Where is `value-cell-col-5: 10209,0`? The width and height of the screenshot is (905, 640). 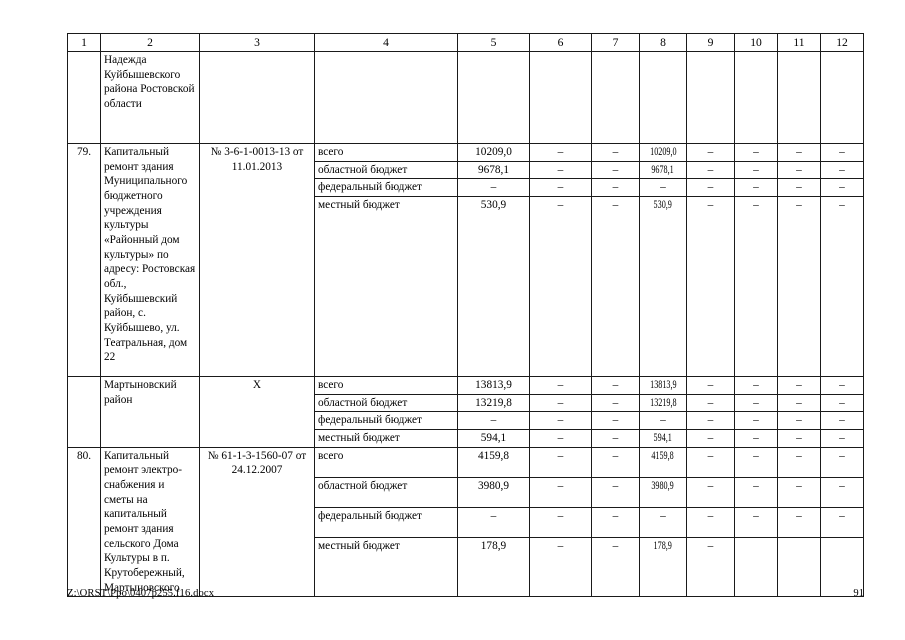 value-cell-col-5: 10209,0 is located at coordinates (493, 152).